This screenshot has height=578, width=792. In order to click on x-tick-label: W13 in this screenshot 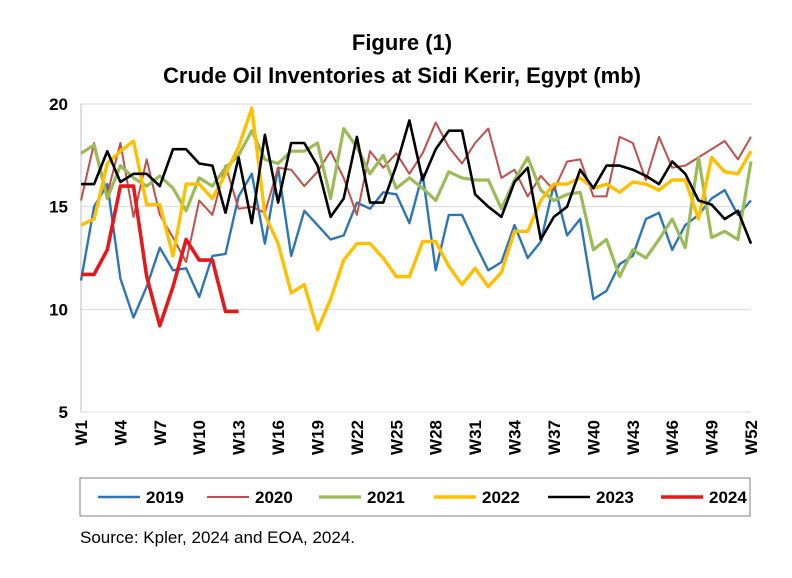, I will do `click(239, 437)`.